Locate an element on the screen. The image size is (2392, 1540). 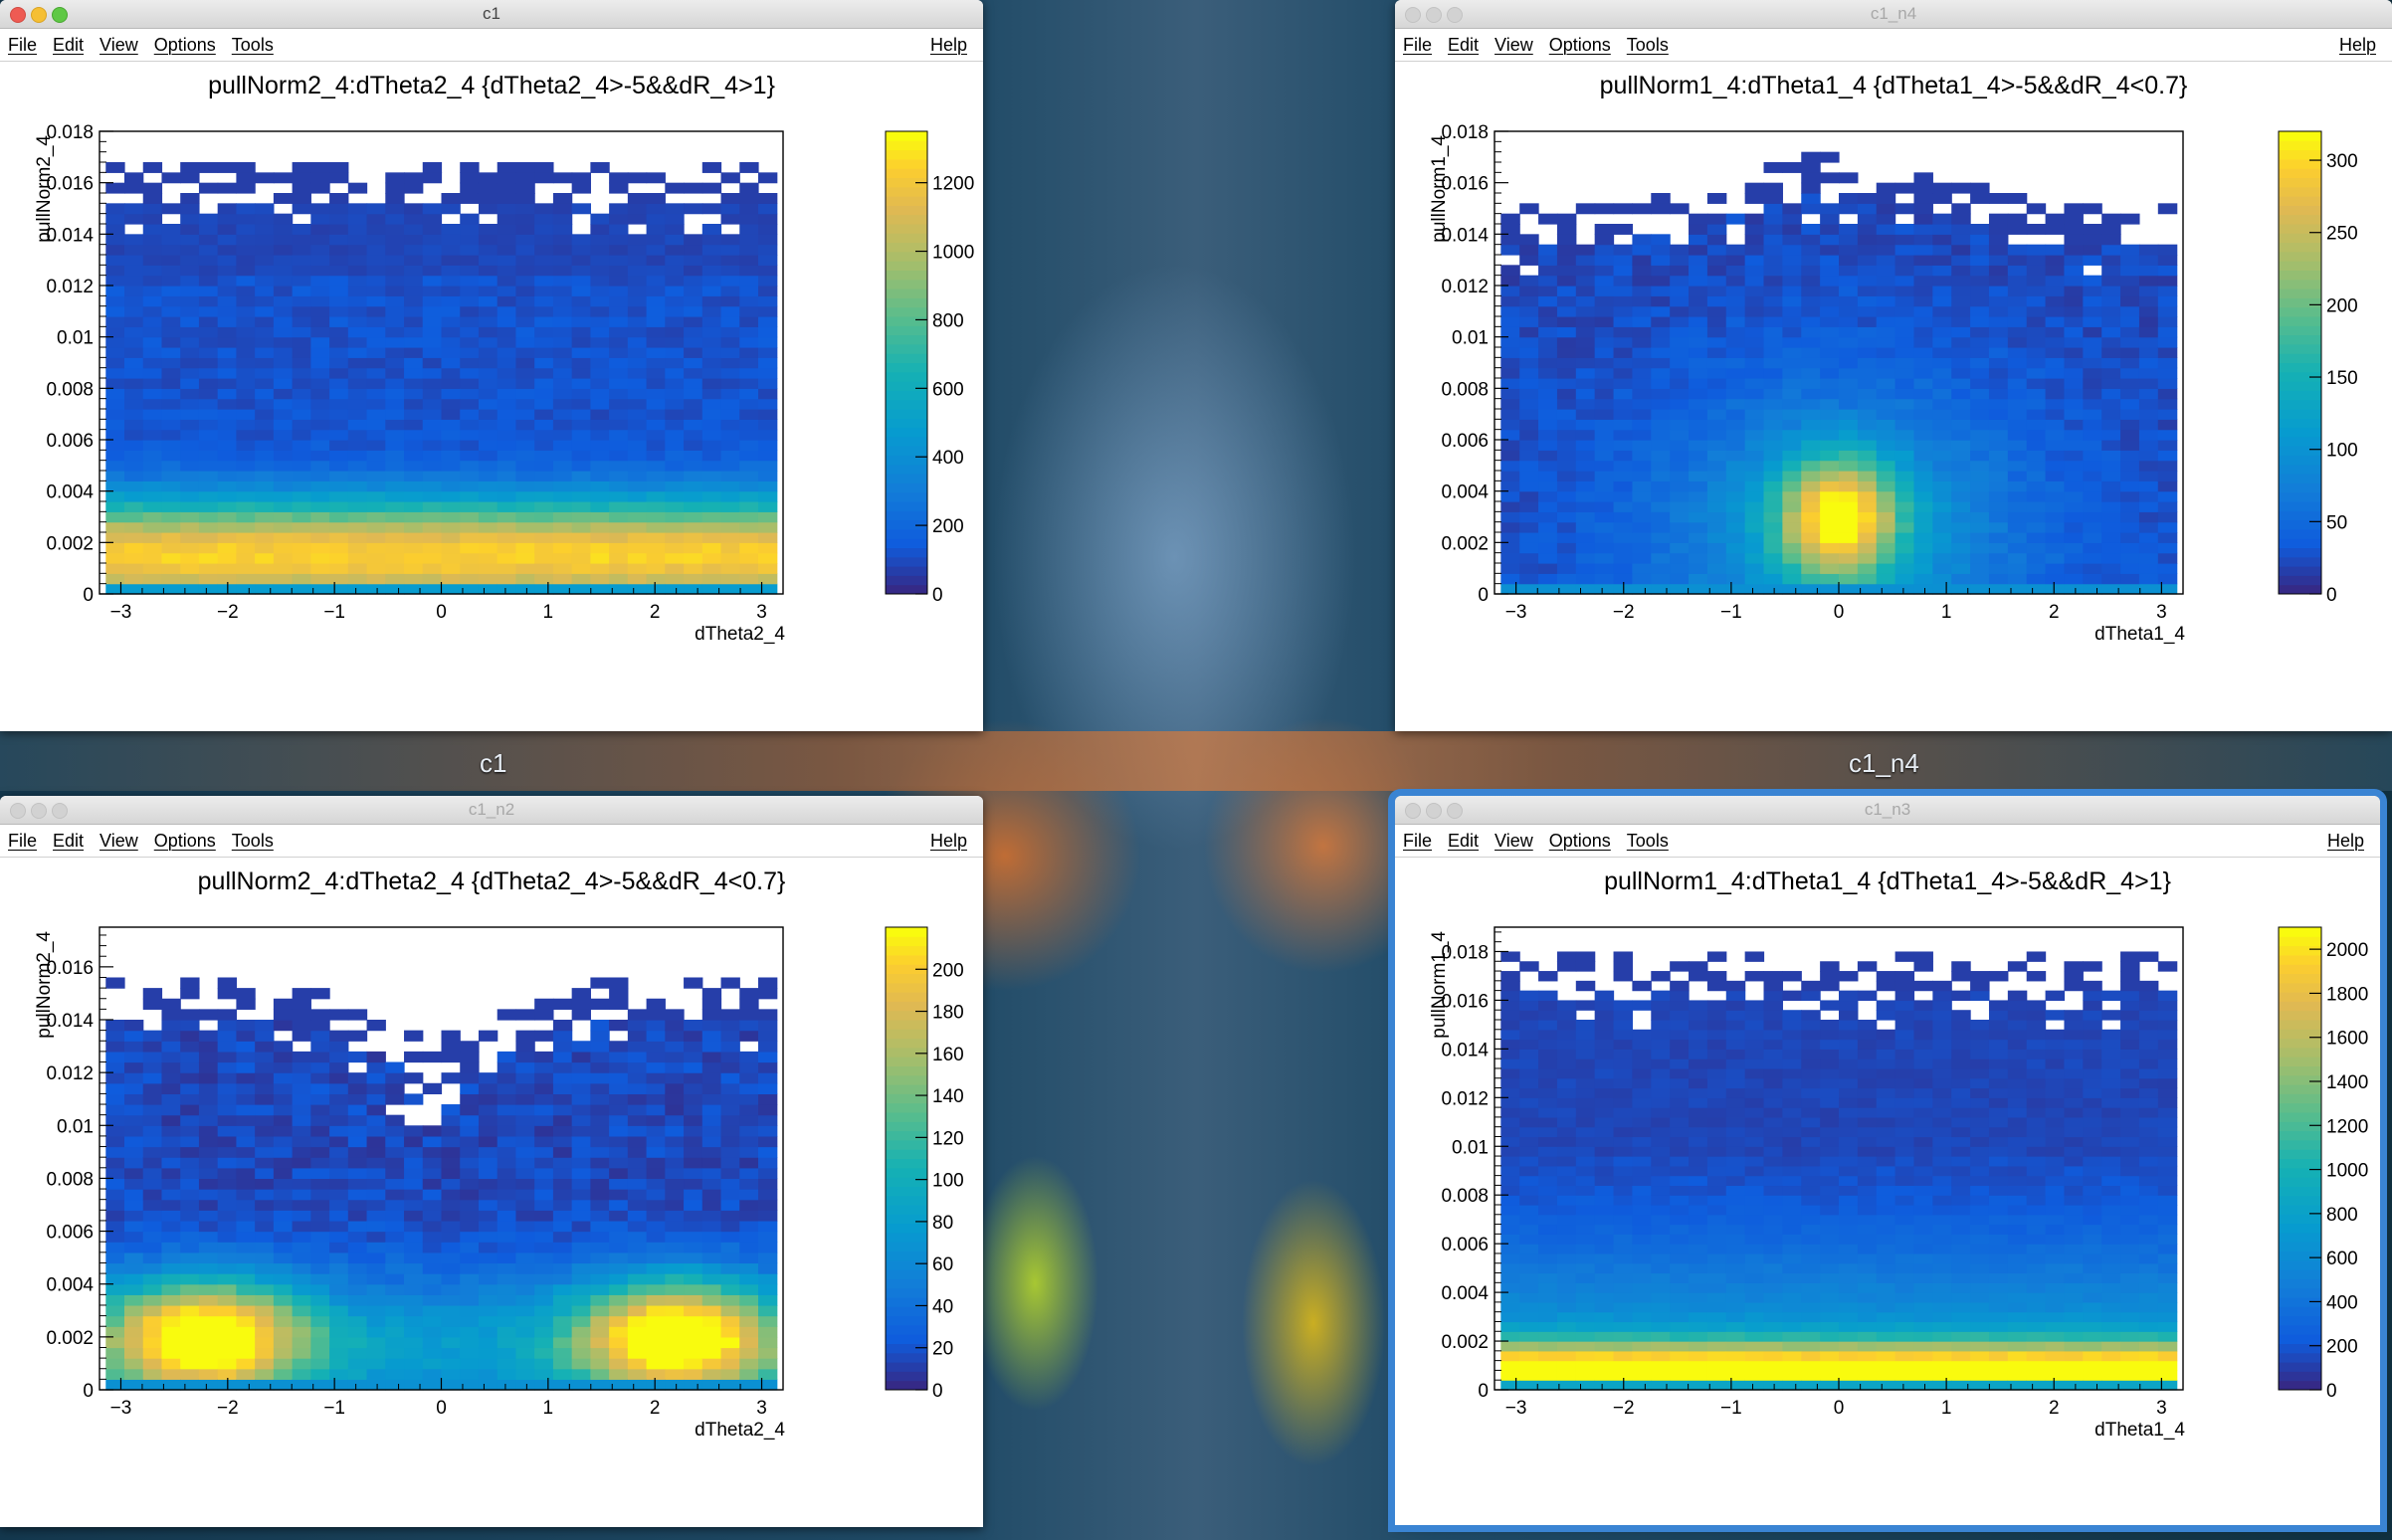
window-titlebar: c1_n3 is located at coordinates (1888, 810).